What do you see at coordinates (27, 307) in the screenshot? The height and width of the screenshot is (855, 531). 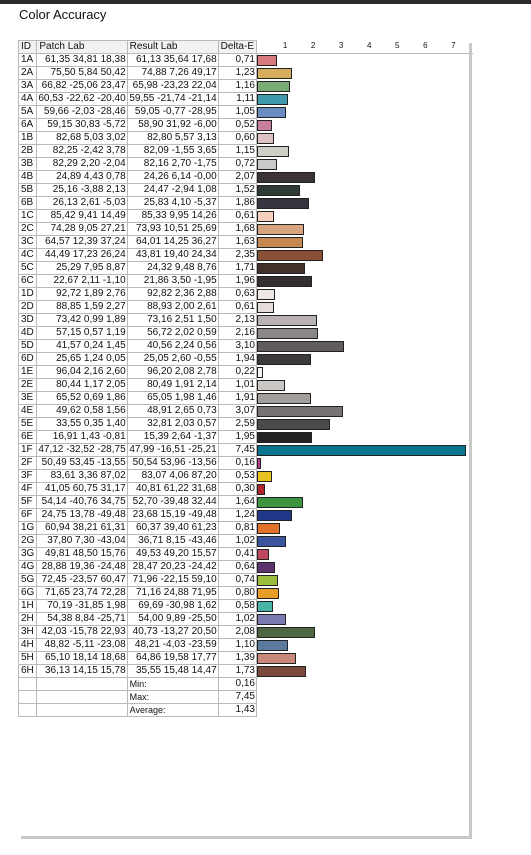 I see `row-id: 2D` at bounding box center [27, 307].